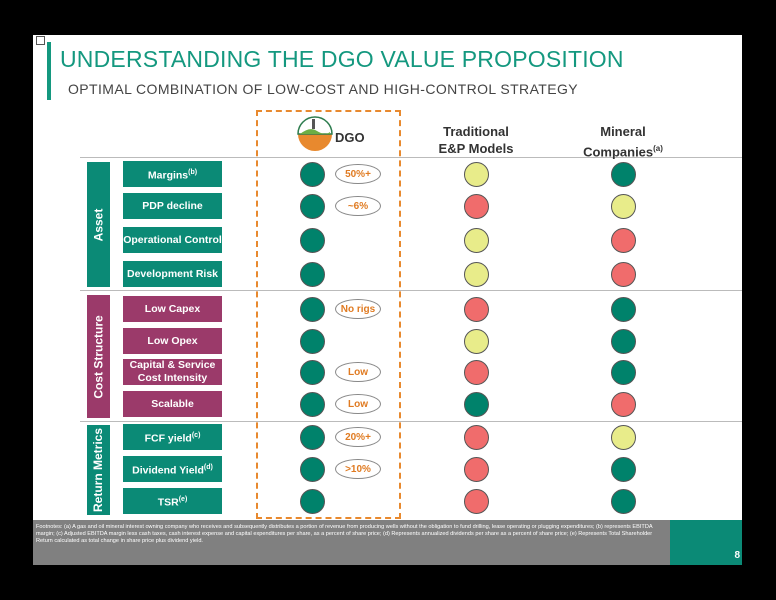 This screenshot has width=776, height=600. I want to click on badge-text: 20%+, so click(358, 437).